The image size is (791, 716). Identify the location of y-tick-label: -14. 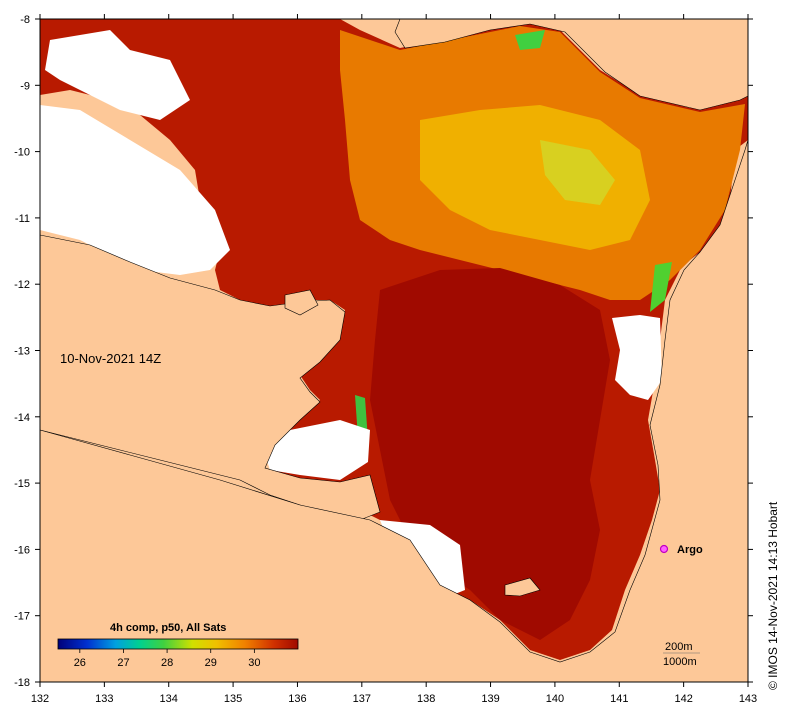
(22, 418).